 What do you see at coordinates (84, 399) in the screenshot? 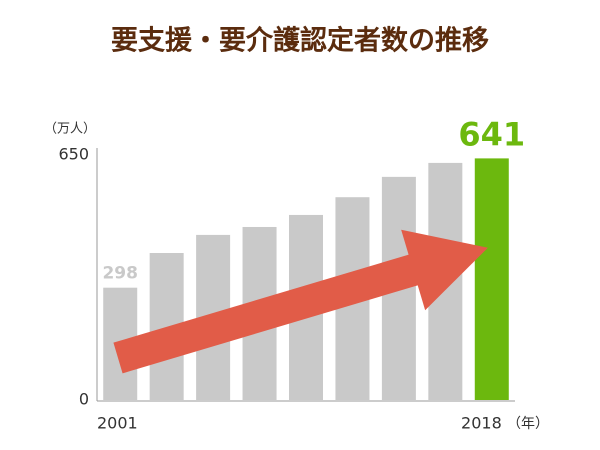
I see `y-tick-label: 0` at bounding box center [84, 399].